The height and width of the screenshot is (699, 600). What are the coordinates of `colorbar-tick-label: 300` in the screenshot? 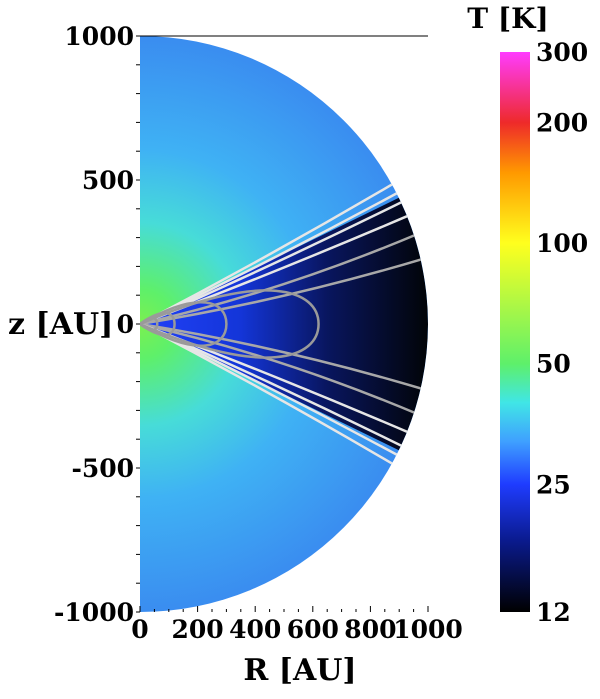 It's located at (562, 52).